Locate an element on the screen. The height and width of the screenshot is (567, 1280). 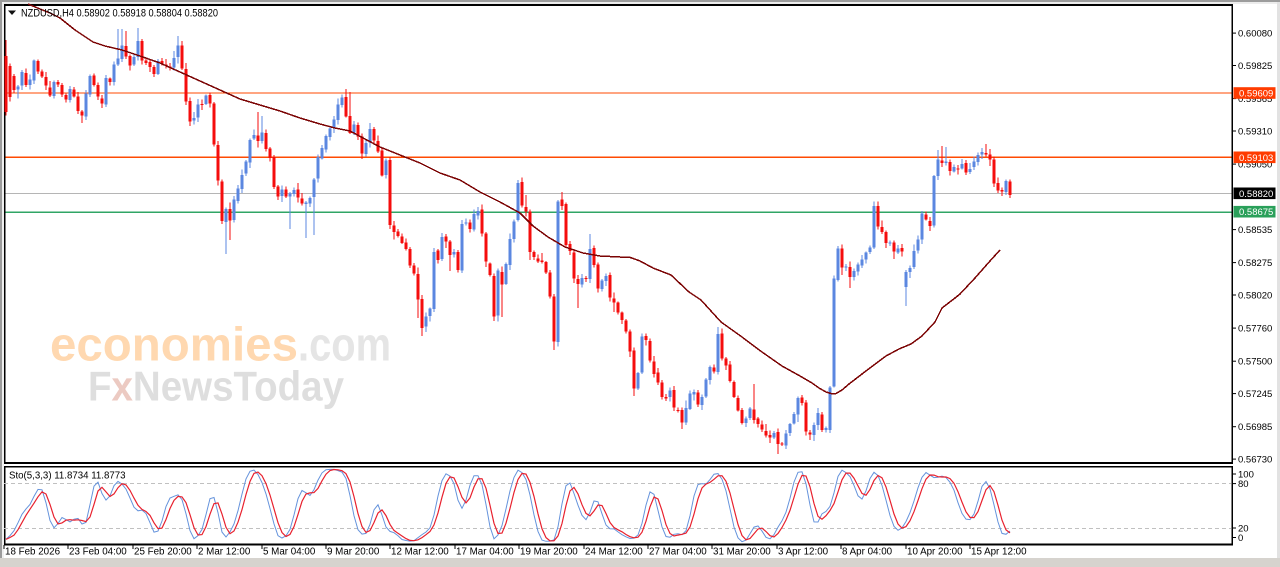
svg-text: 0.59050 is located at coordinates (1255, 165).